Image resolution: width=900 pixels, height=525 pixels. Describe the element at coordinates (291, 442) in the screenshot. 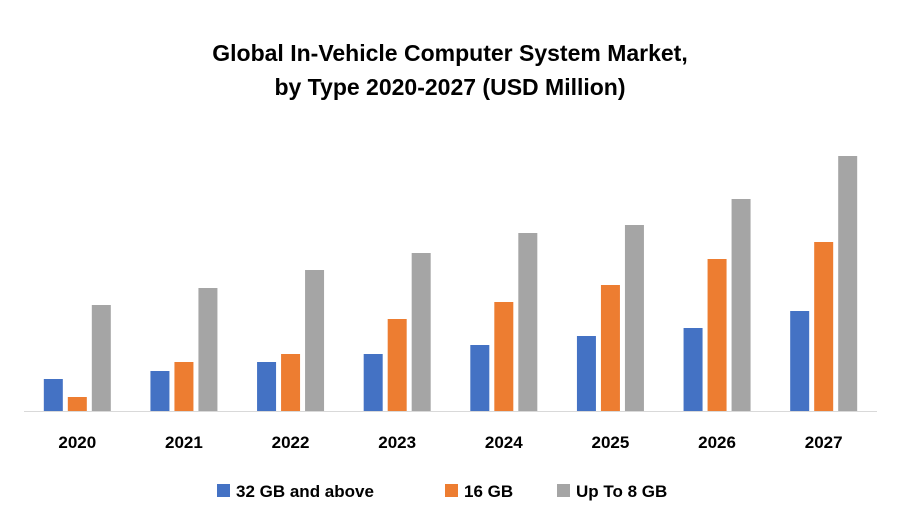

I see `x-tick-label: 2022` at that location.